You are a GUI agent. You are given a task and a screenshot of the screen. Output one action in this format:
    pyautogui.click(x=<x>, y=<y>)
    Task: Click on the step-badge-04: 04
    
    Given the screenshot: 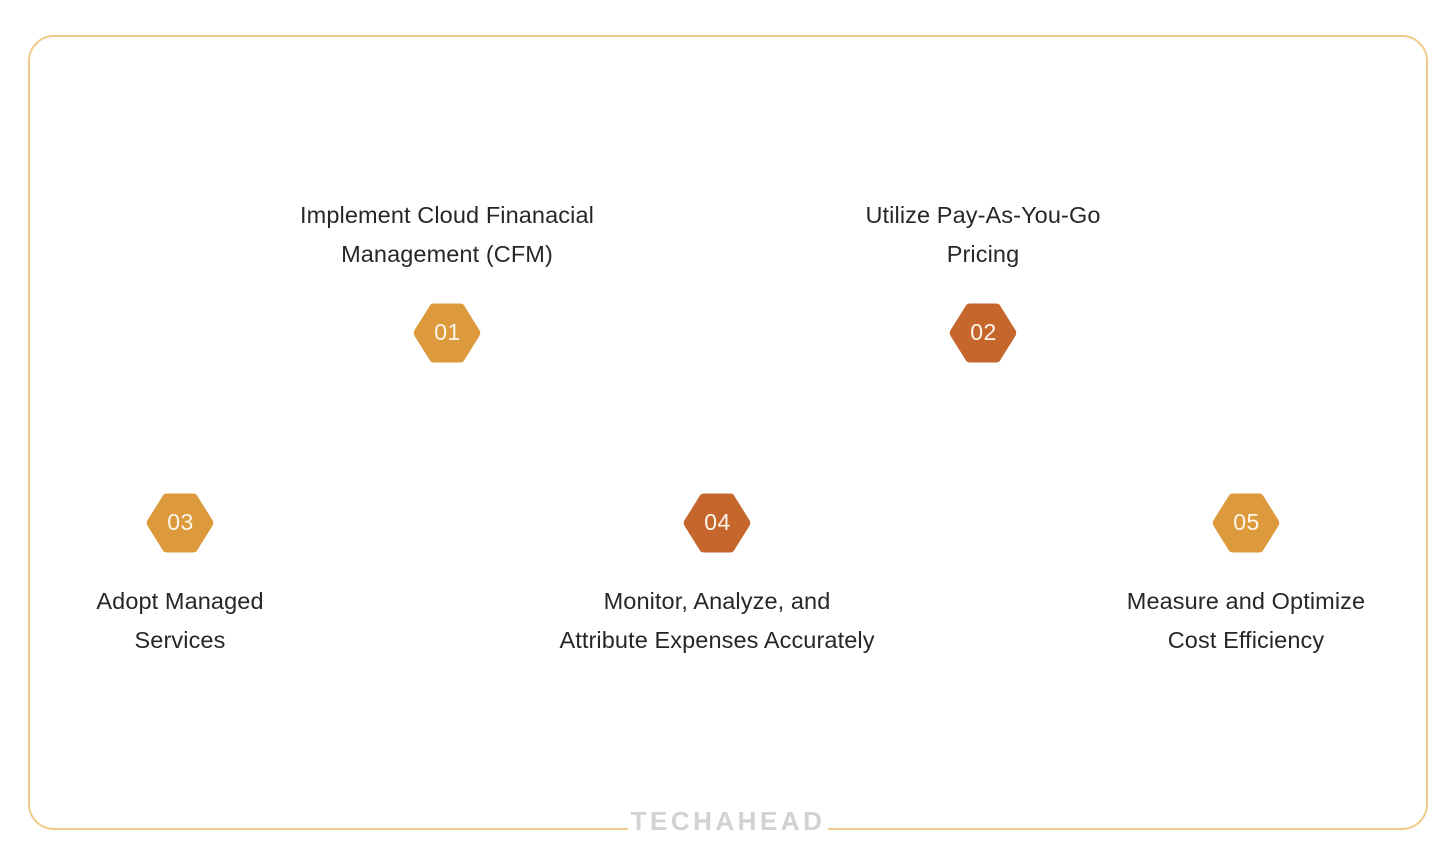 What is the action you would take?
    pyautogui.click(x=717, y=523)
    